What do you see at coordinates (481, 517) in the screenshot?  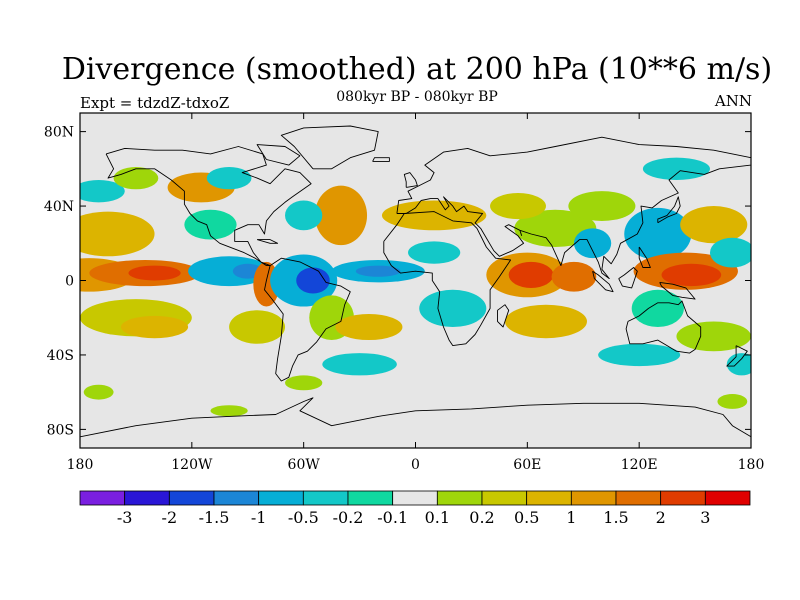 I see `colorbar-label: 0.2` at bounding box center [481, 517].